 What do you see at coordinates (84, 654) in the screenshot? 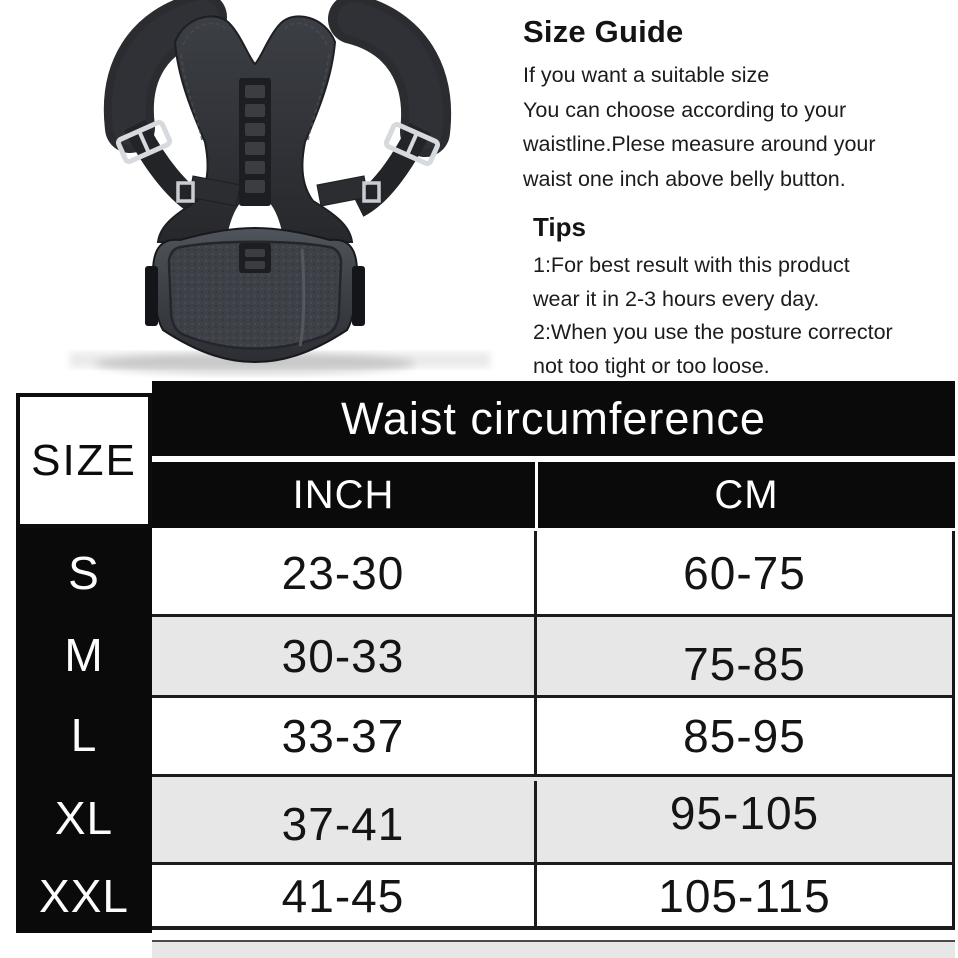
I see `size-label-m: M` at bounding box center [84, 654].